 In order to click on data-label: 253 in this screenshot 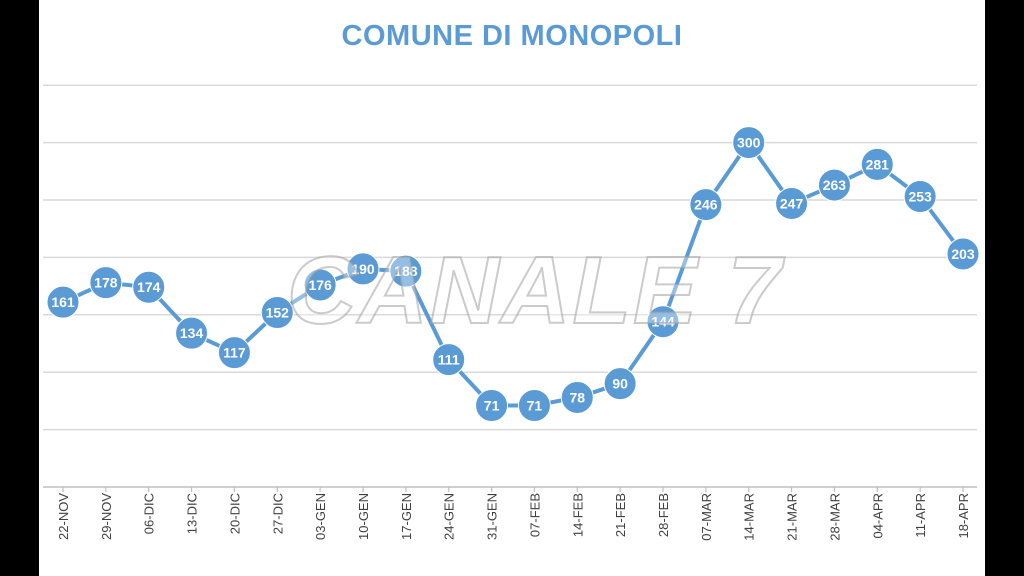, I will do `click(920, 197)`.